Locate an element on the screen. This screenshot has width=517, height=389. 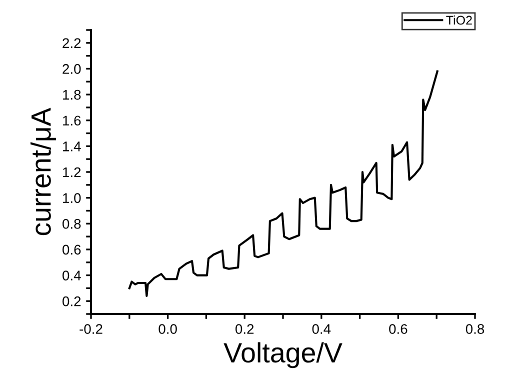
y-tick-label: 2.2 is located at coordinates (71, 43).